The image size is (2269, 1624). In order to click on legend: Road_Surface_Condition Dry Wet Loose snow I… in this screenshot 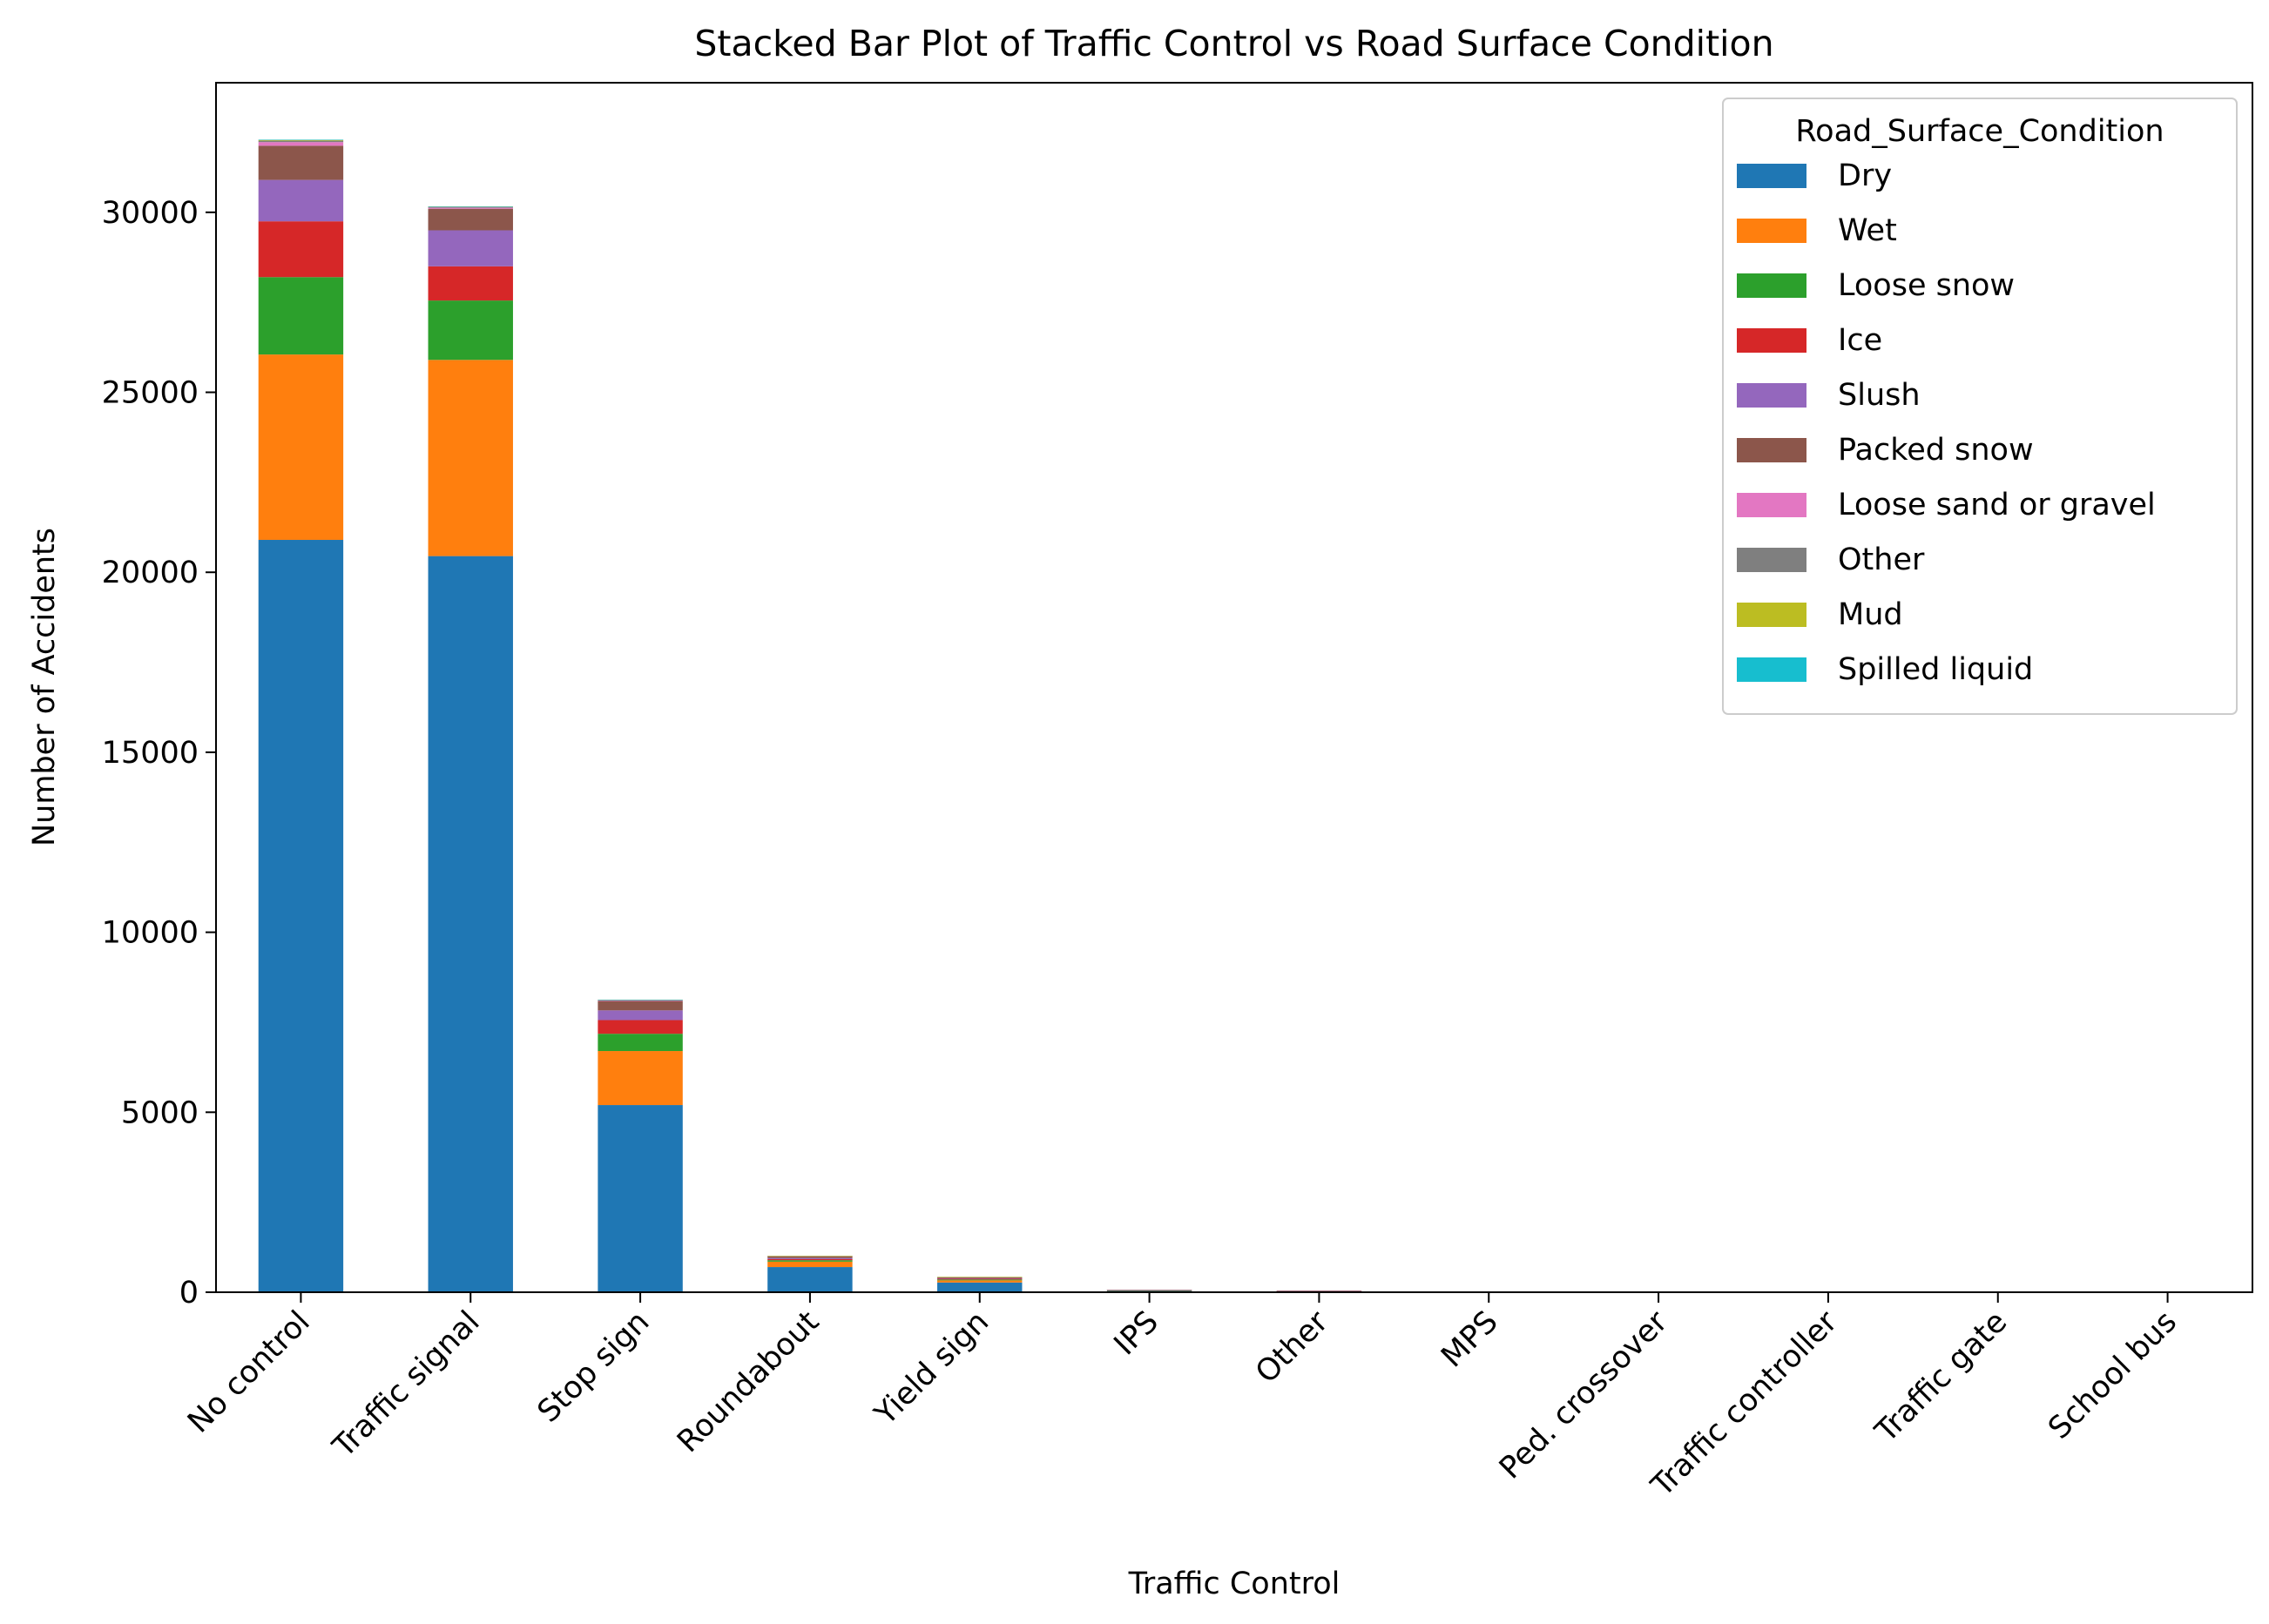, I will do `click(1980, 407)`.